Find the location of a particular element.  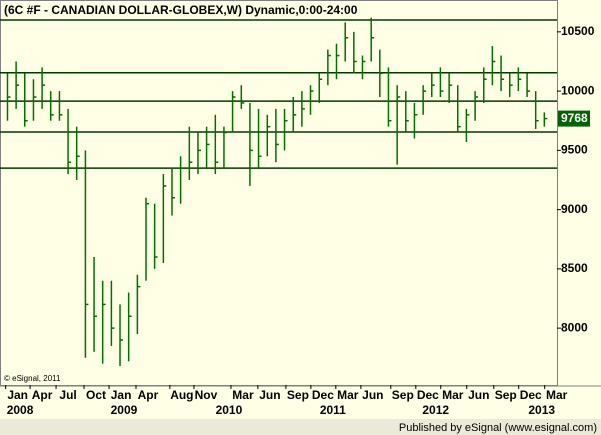

x-tick-label: Aug is located at coordinates (181, 395).